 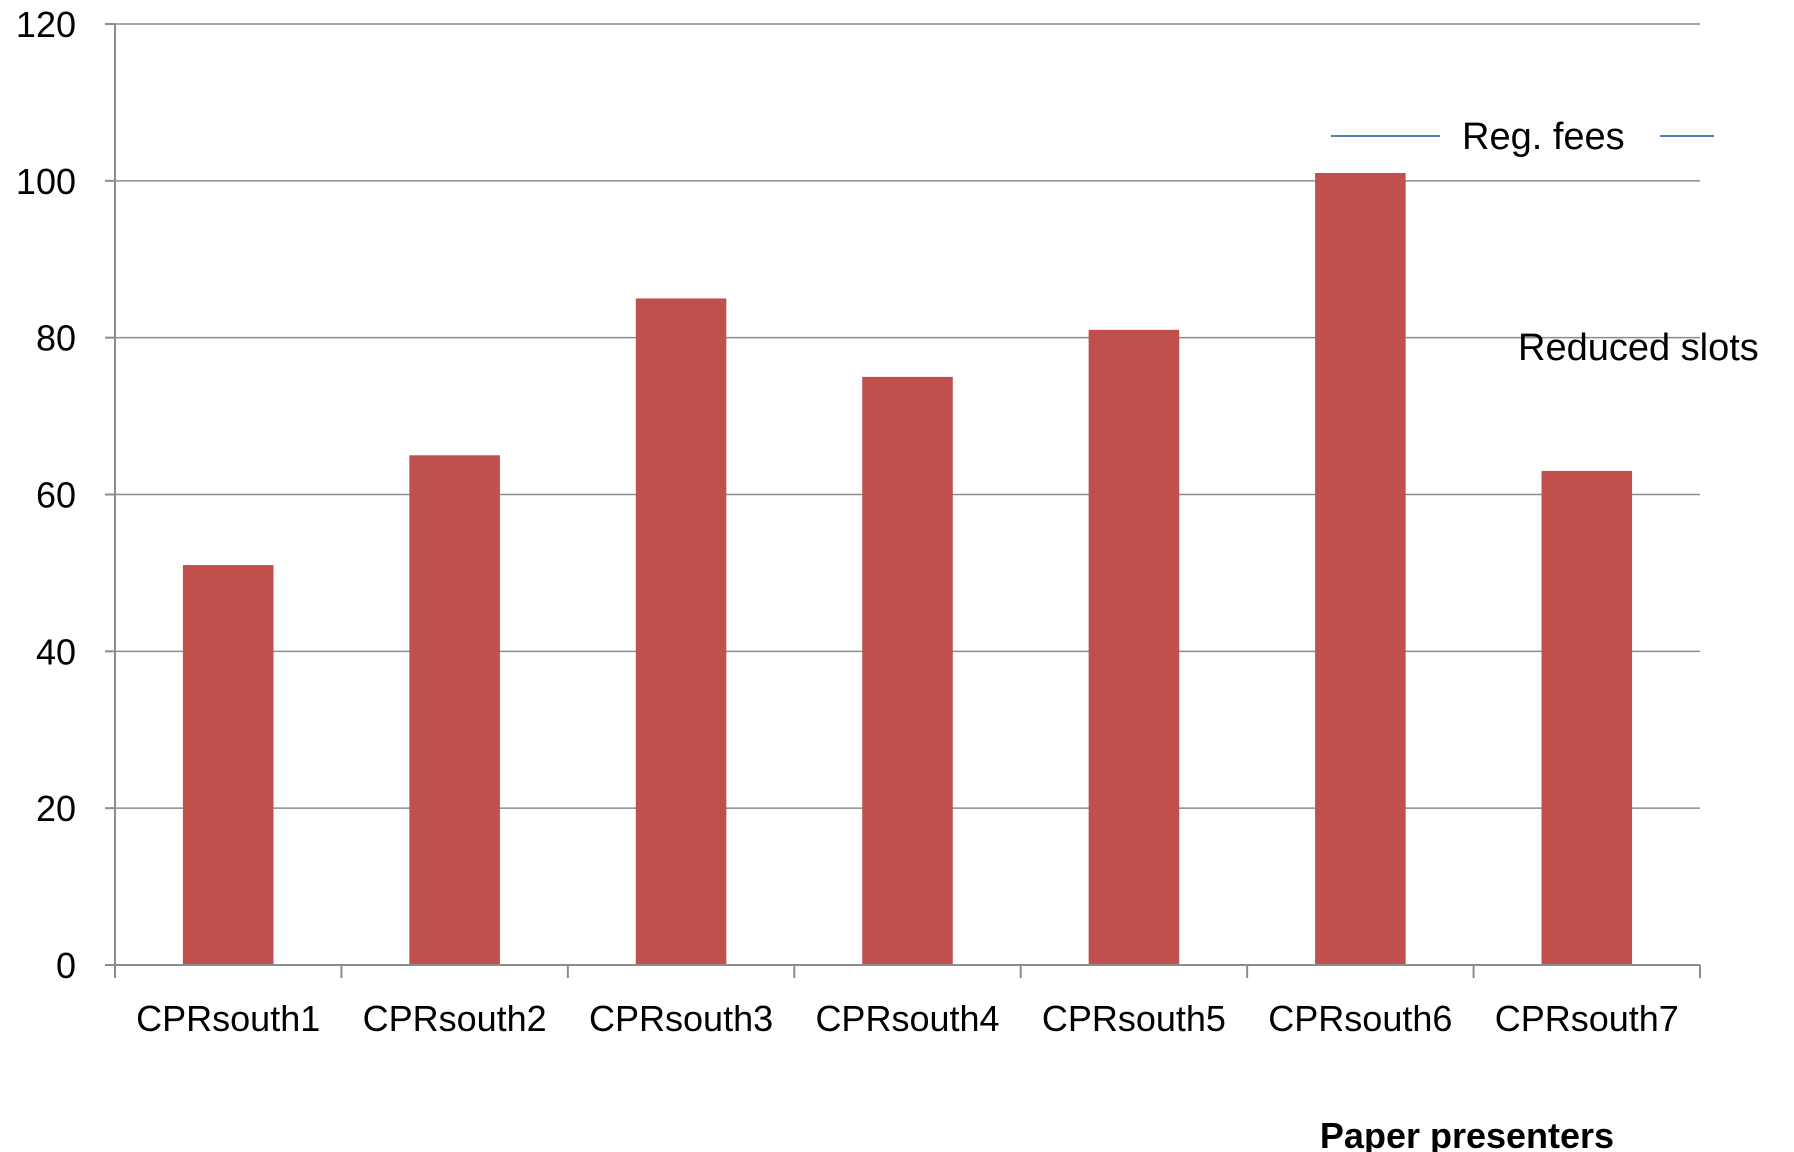 I want to click on y-tick-label: 120, so click(x=46, y=24).